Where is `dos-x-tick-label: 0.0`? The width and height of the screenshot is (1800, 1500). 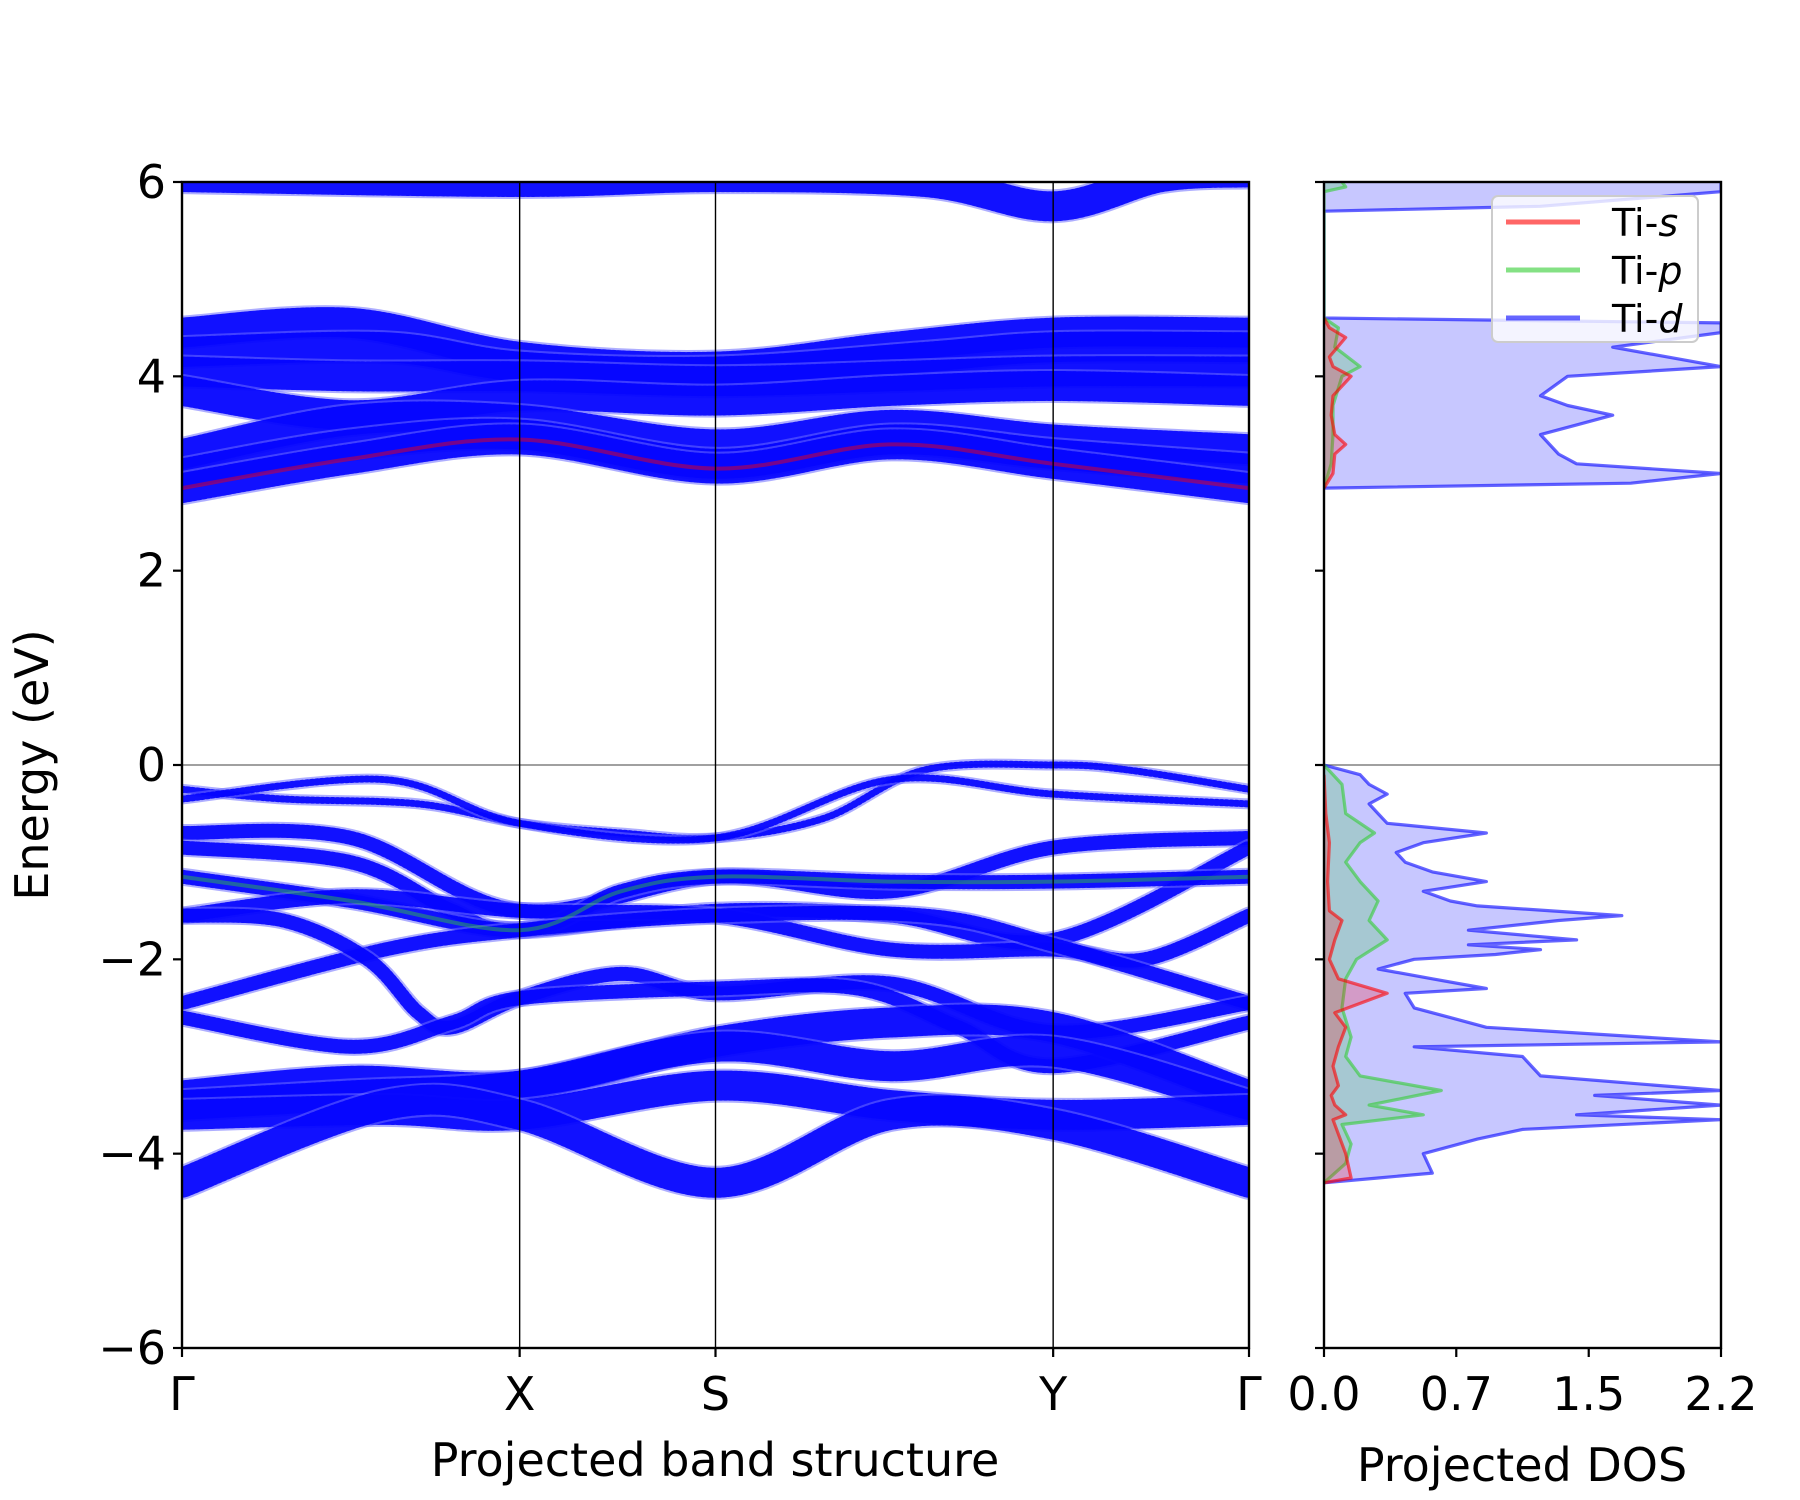
dos-x-tick-label: 0.0 is located at coordinates (1323, 1394).